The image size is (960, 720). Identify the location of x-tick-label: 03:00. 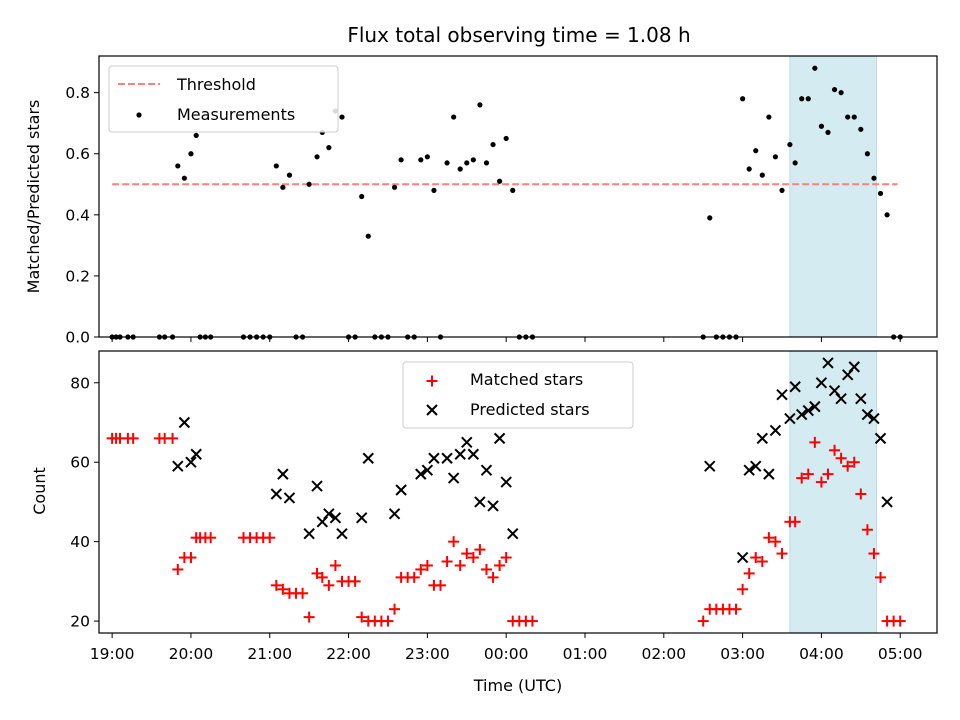
(742, 654).